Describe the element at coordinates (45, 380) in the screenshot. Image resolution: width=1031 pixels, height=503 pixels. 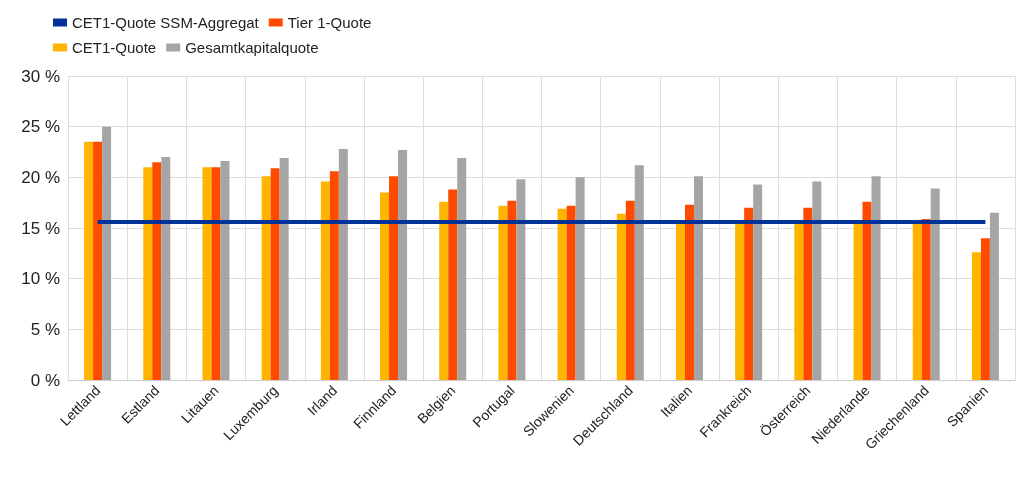
I see `y-tick-label: 0 %` at that location.